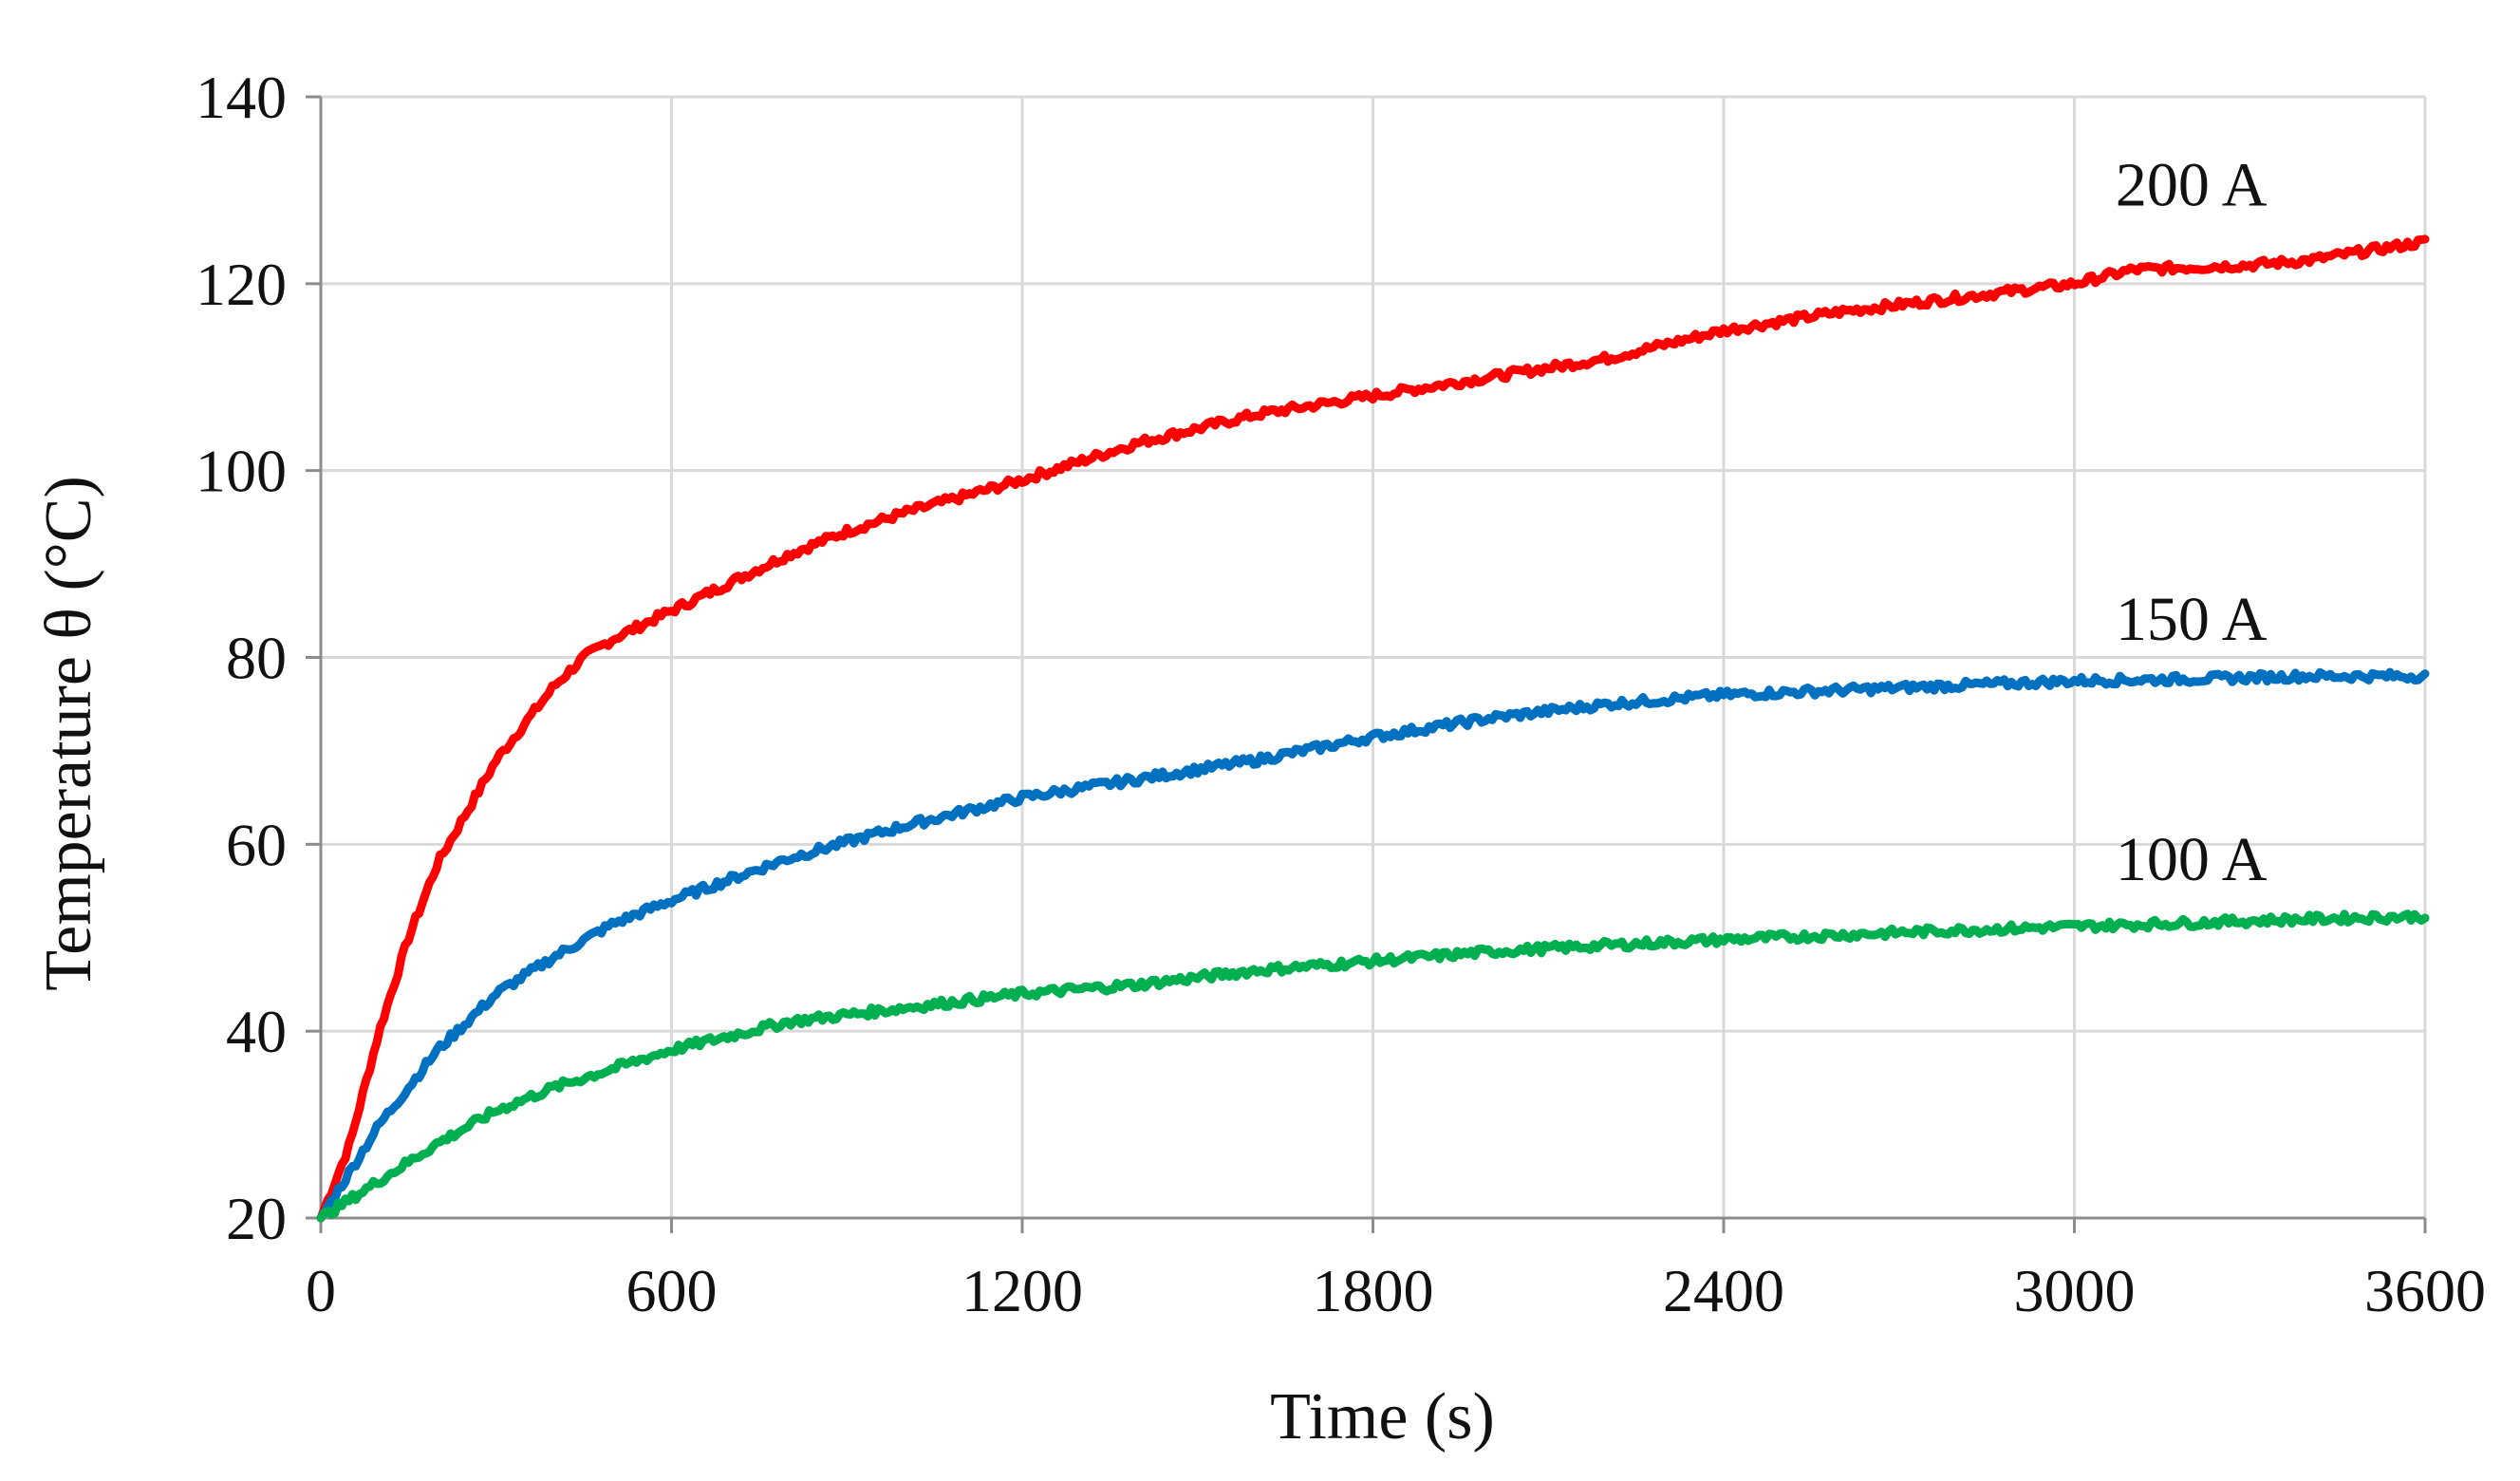  What do you see at coordinates (1382, 1416) in the screenshot?
I see `x-axis-title: Time (s)` at bounding box center [1382, 1416].